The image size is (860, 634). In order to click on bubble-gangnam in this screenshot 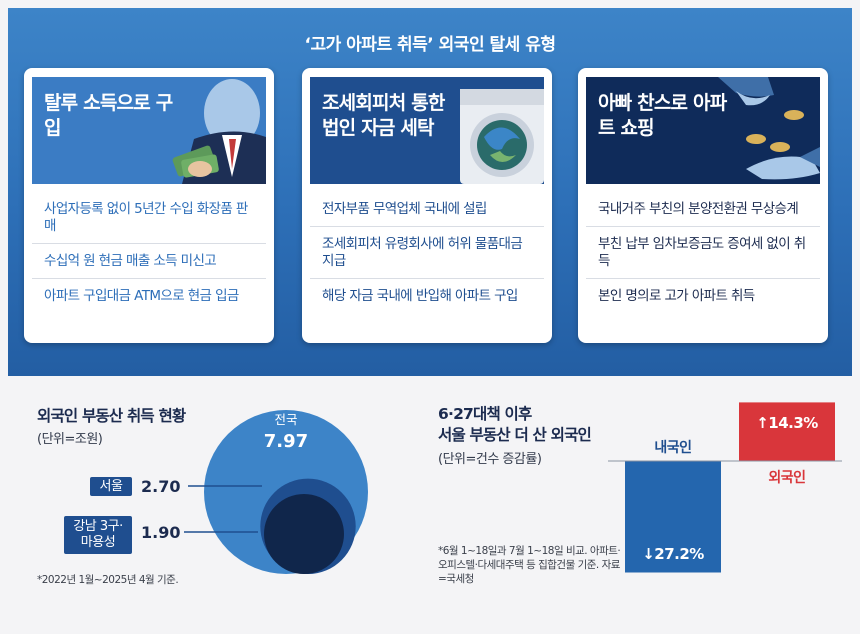, I will do `click(304, 534)`.